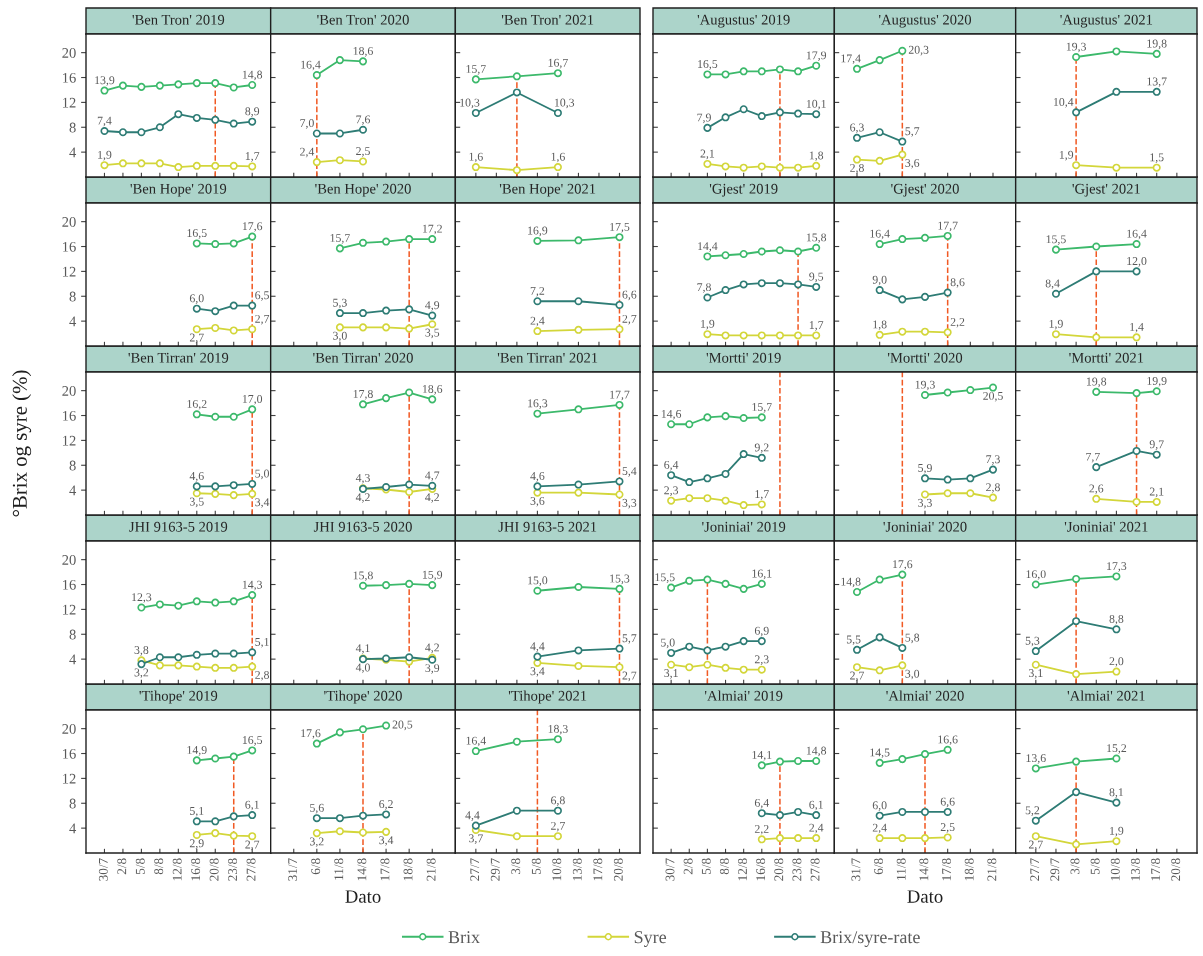 Image resolution: width=1203 pixels, height=956 pixels. What do you see at coordinates (925, 695) in the screenshot?
I see `chart-title: 'Almiai' 2020` at bounding box center [925, 695].